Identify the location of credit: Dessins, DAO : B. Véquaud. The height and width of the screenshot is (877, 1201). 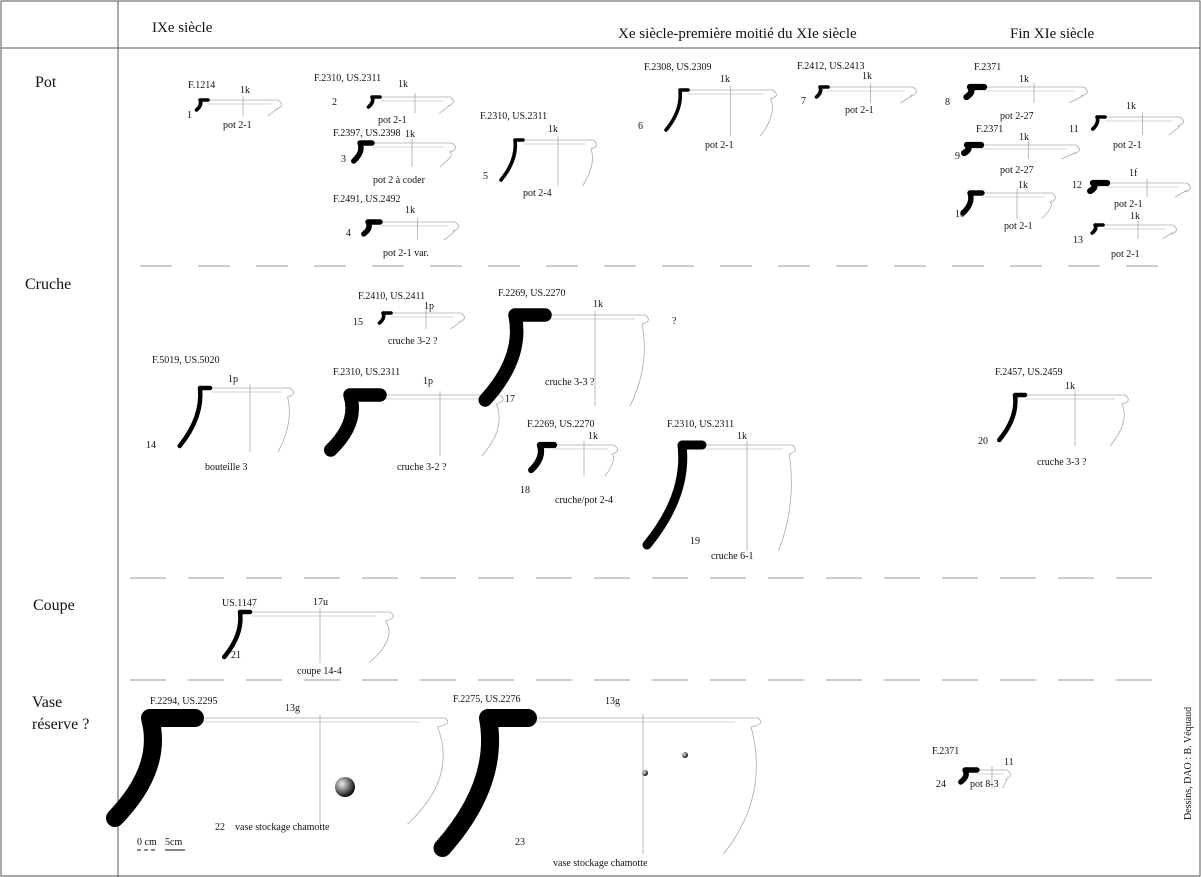
(1188, 763).